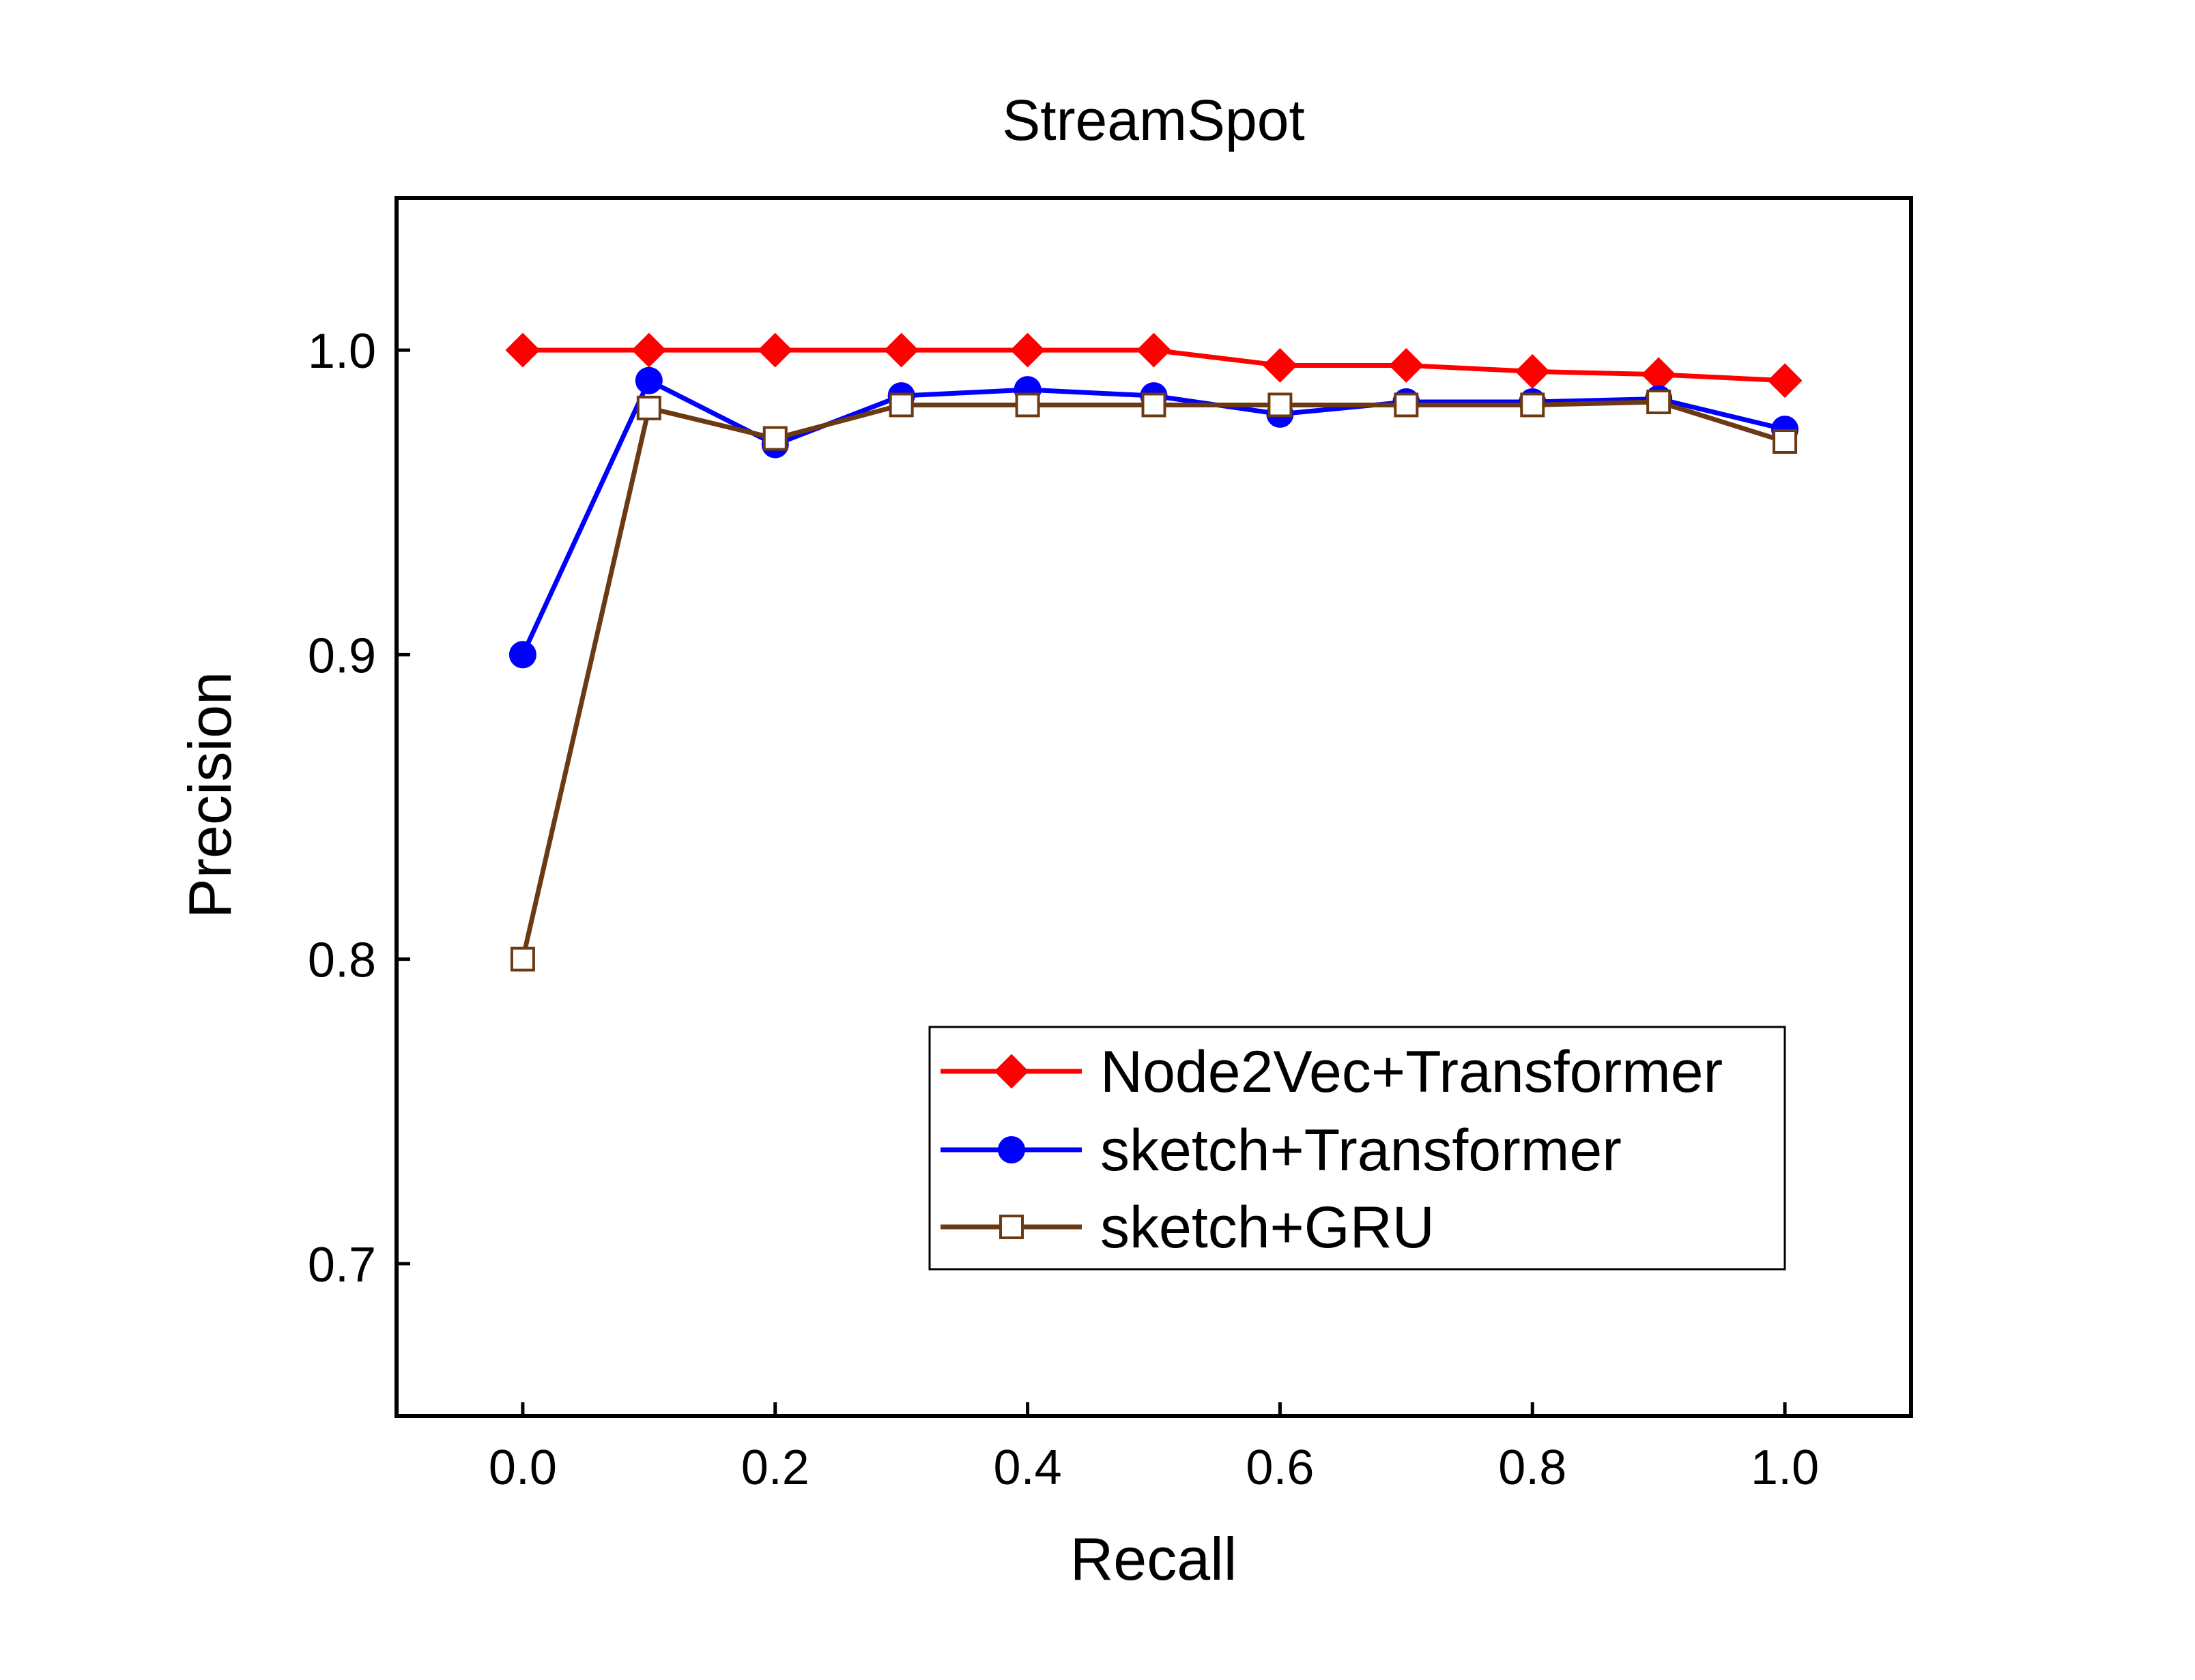 This screenshot has height=1680, width=2195. I want to click on x-axis-label: Recall, so click(1154, 1559).